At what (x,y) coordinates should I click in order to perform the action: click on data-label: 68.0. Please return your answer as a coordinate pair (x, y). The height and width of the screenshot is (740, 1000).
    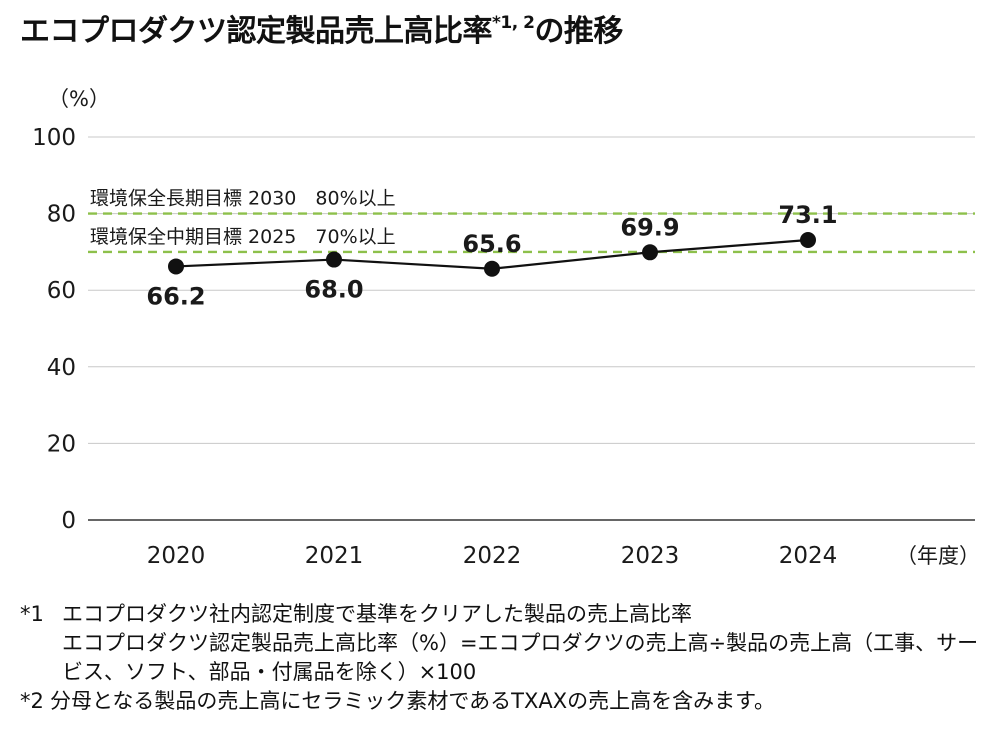
    Looking at the image, I should click on (333, 290).